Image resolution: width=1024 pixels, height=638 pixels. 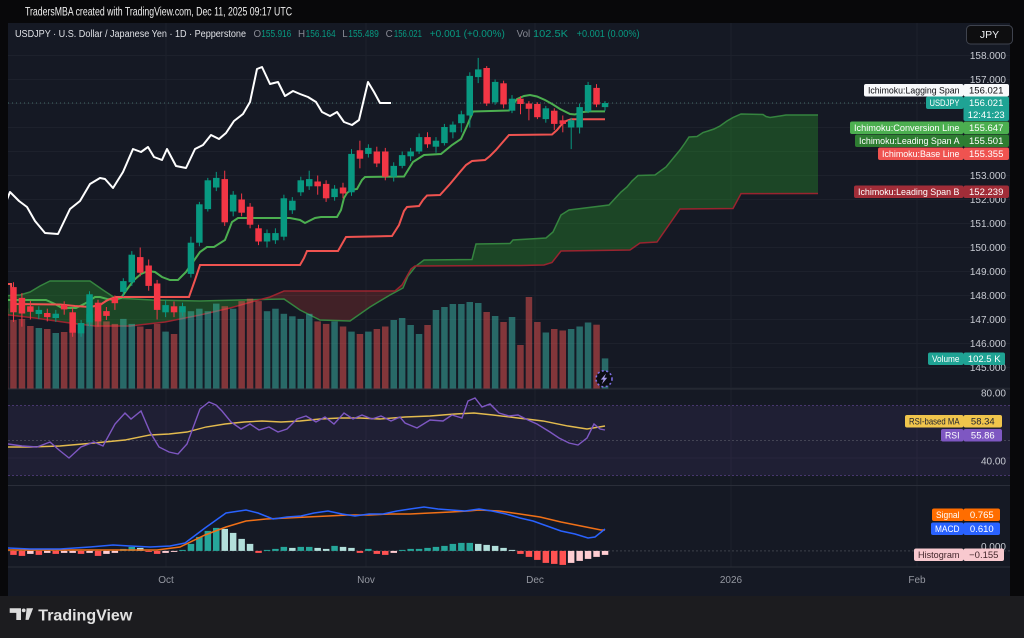 What do you see at coordinates (946, 359) in the screenshot?
I see `svg-text: Volume` at bounding box center [946, 359].